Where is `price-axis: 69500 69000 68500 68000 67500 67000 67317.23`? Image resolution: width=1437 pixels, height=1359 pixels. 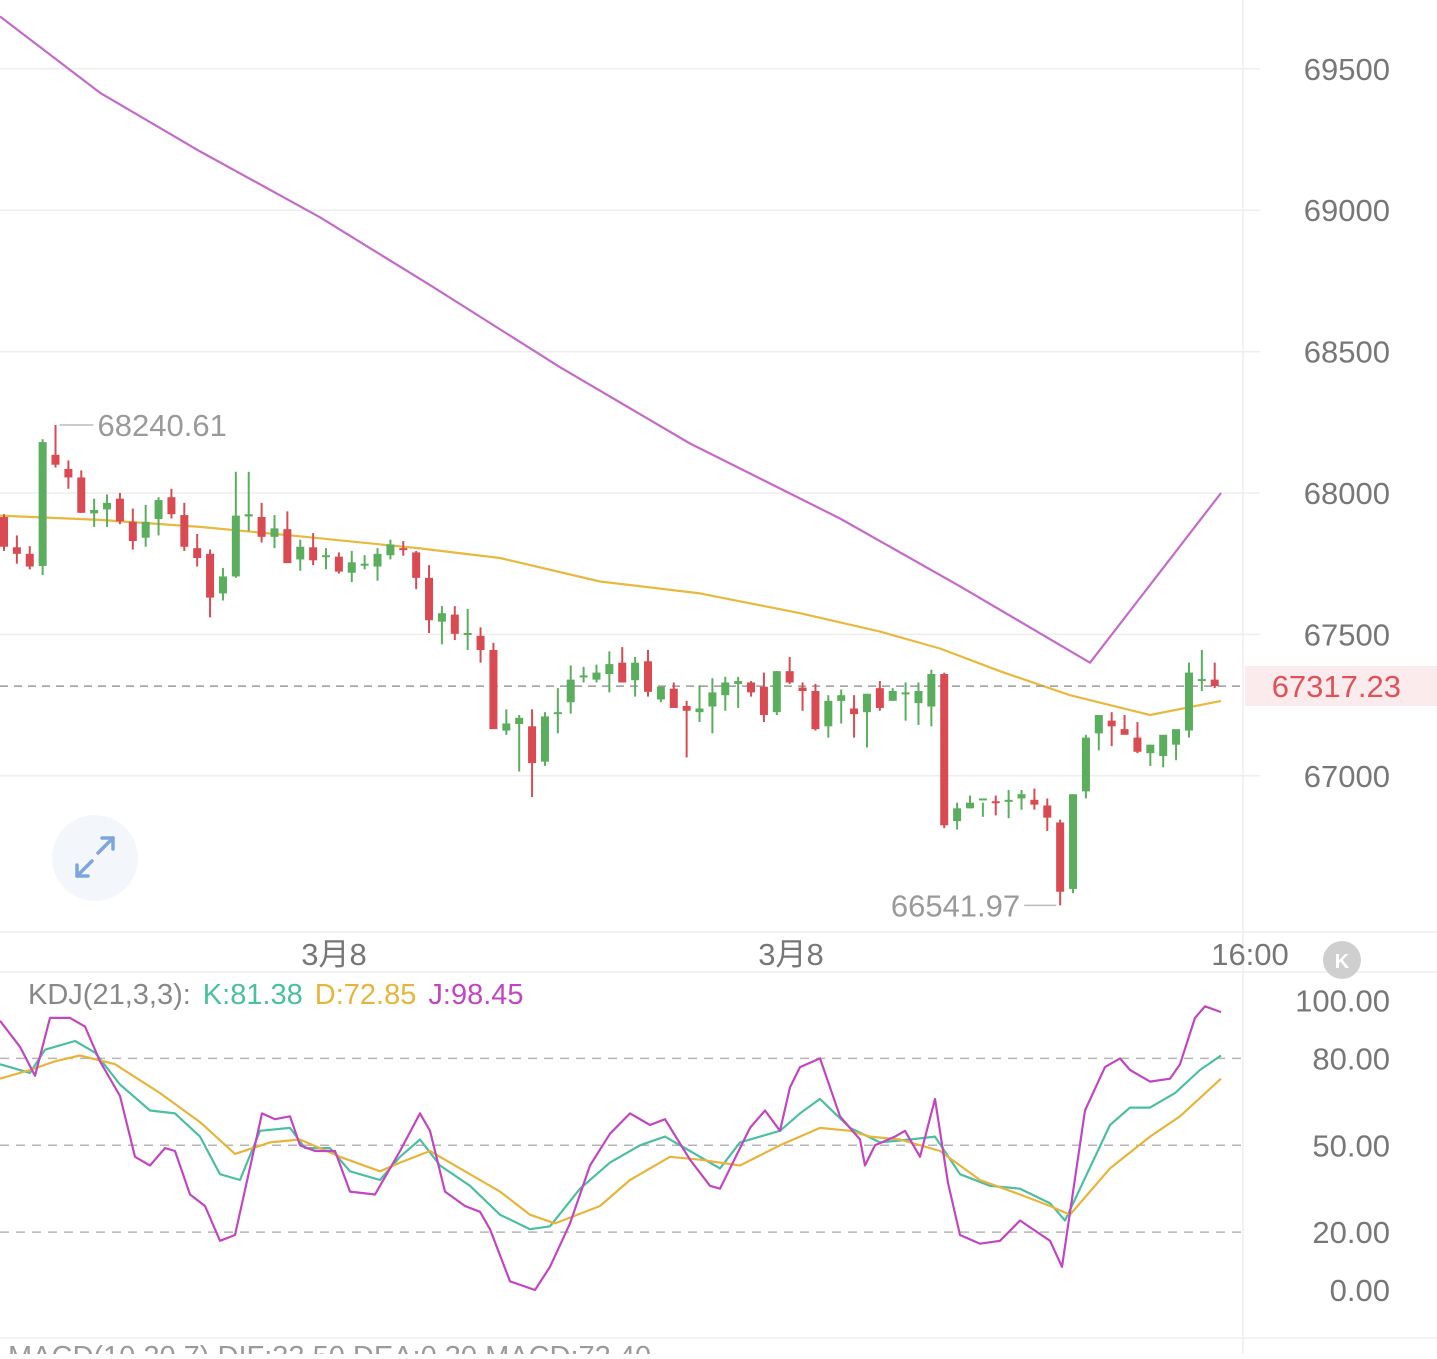
price-axis: 69500 69000 68500 68000 67500 67000 67317.23 is located at coordinates (1341, 423).